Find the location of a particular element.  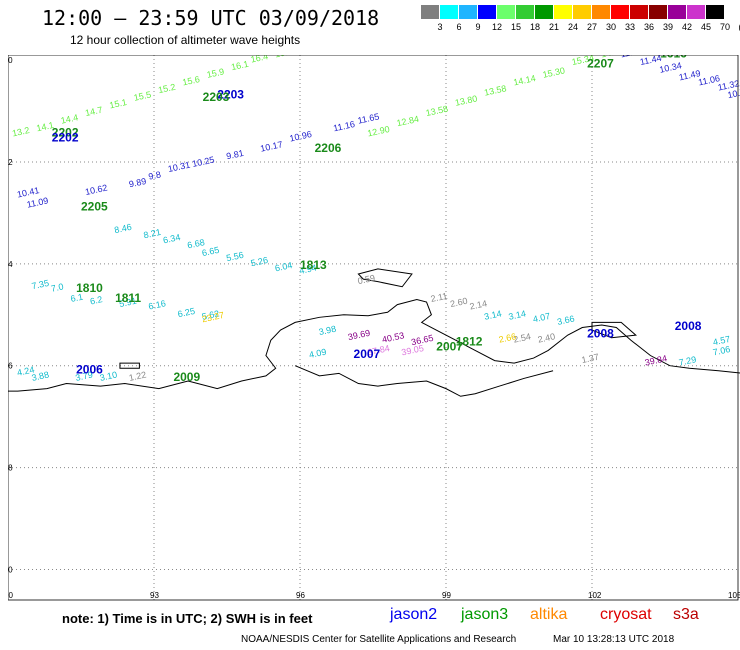

wave-height-label: 11.49 is located at coordinates (689, 75).